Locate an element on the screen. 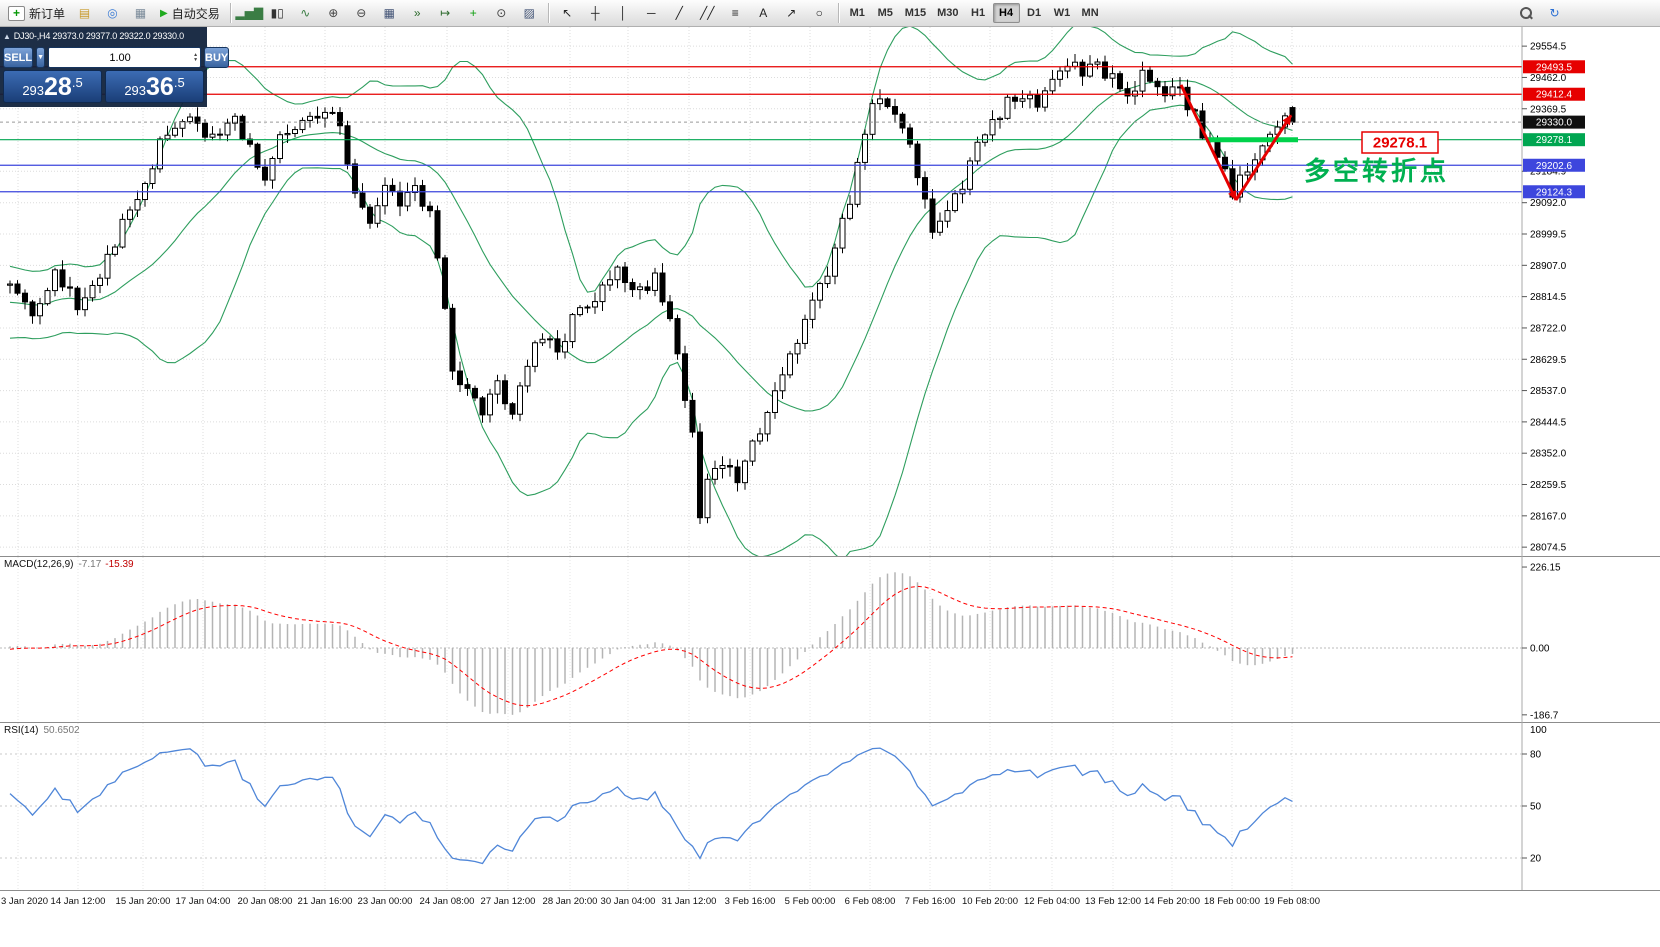 Image resolution: width=1660 pixels, height=947 pixels. timeframe-button-mn: MN is located at coordinates (1090, 13).